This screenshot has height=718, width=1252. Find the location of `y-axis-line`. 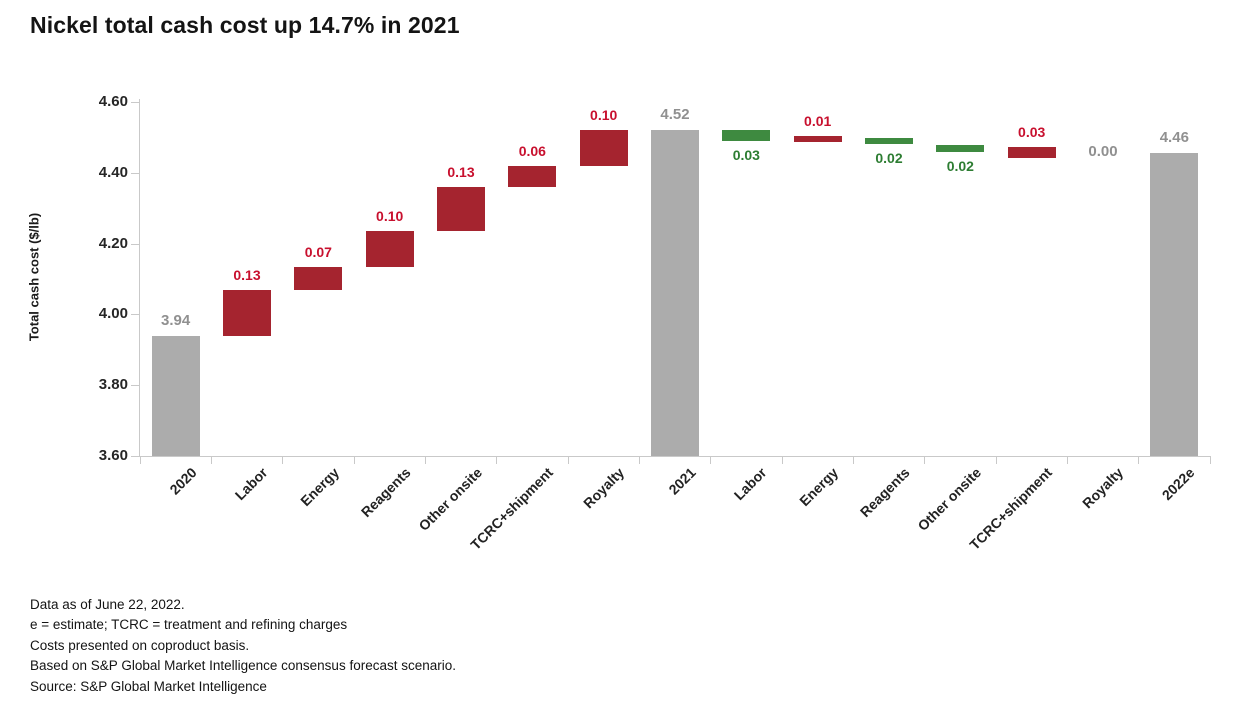

y-axis-line is located at coordinates (139, 277).